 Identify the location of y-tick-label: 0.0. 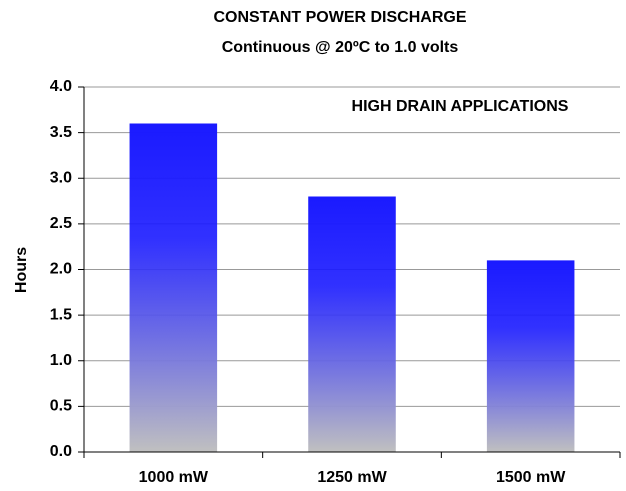
(61, 451).